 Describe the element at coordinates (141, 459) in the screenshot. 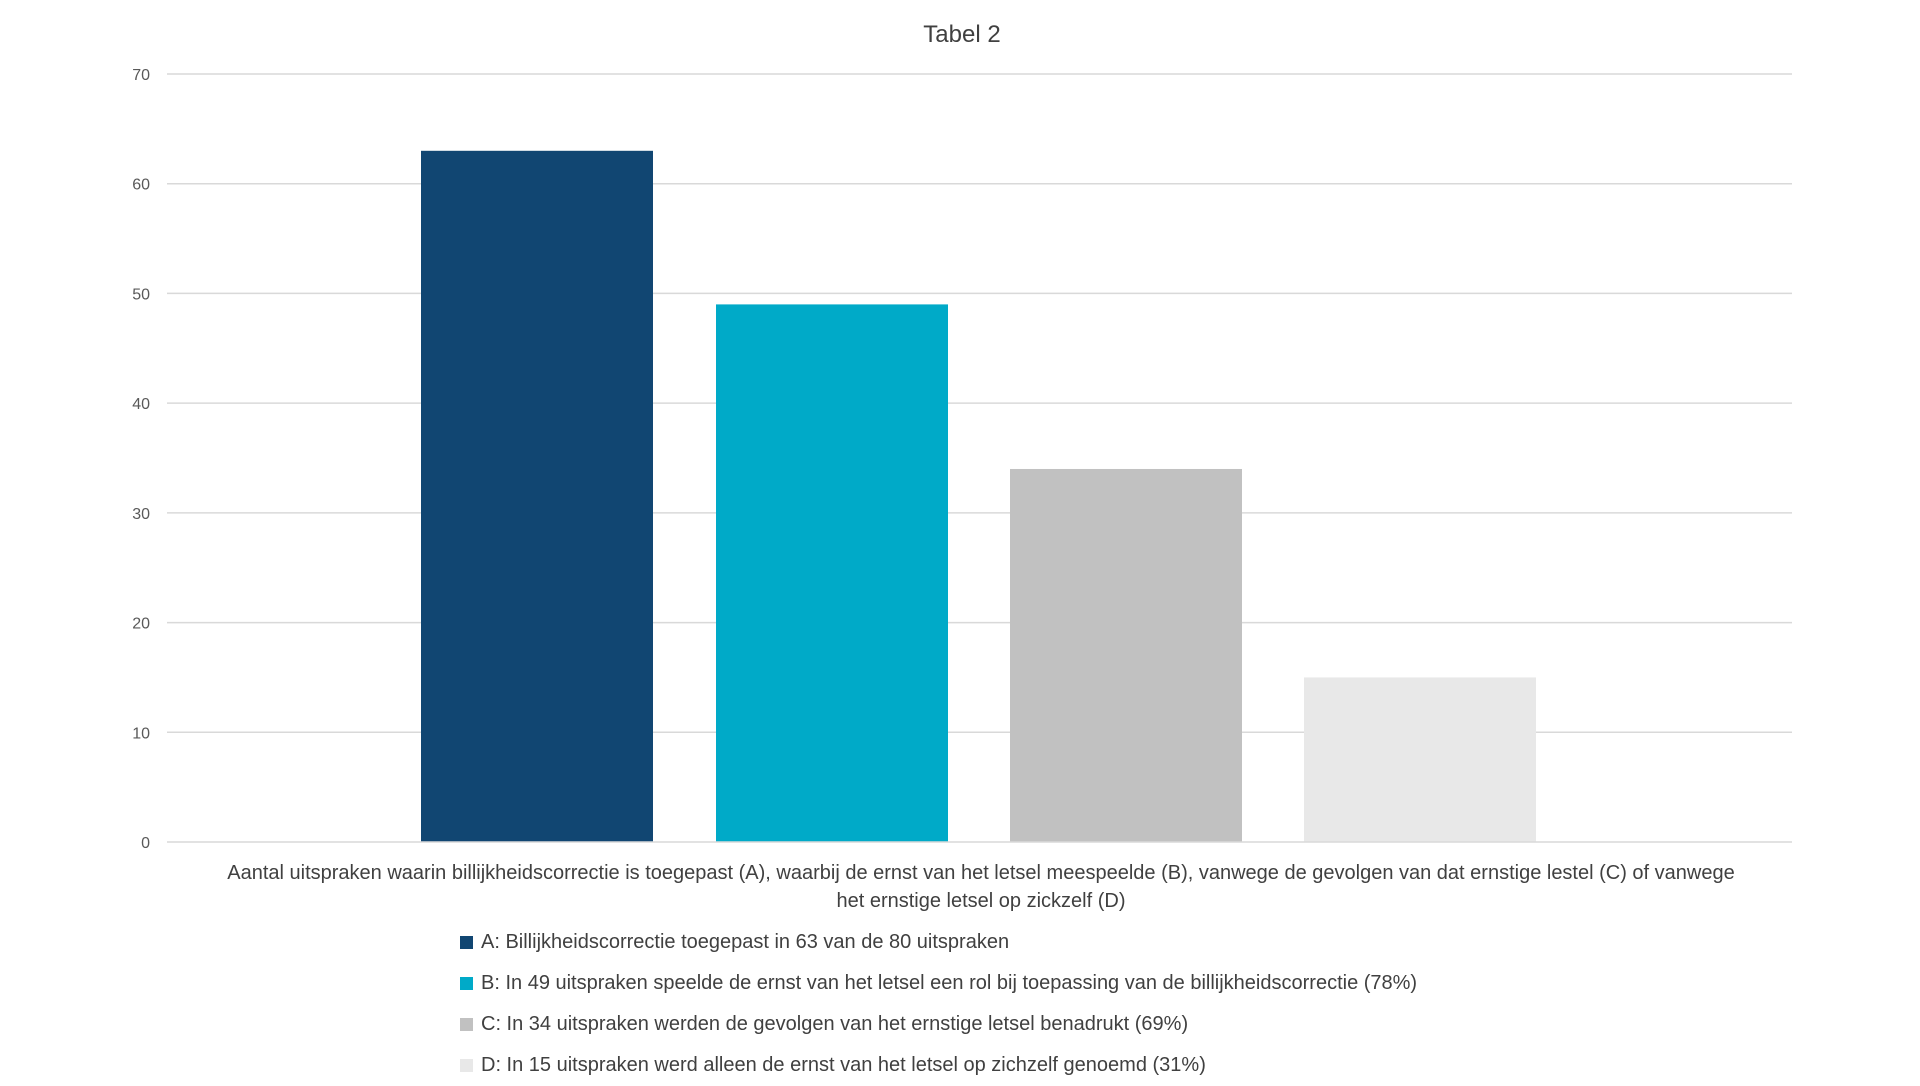

I see `y-axis-ticks: 0 10 20 30 40 50 60 70` at that location.